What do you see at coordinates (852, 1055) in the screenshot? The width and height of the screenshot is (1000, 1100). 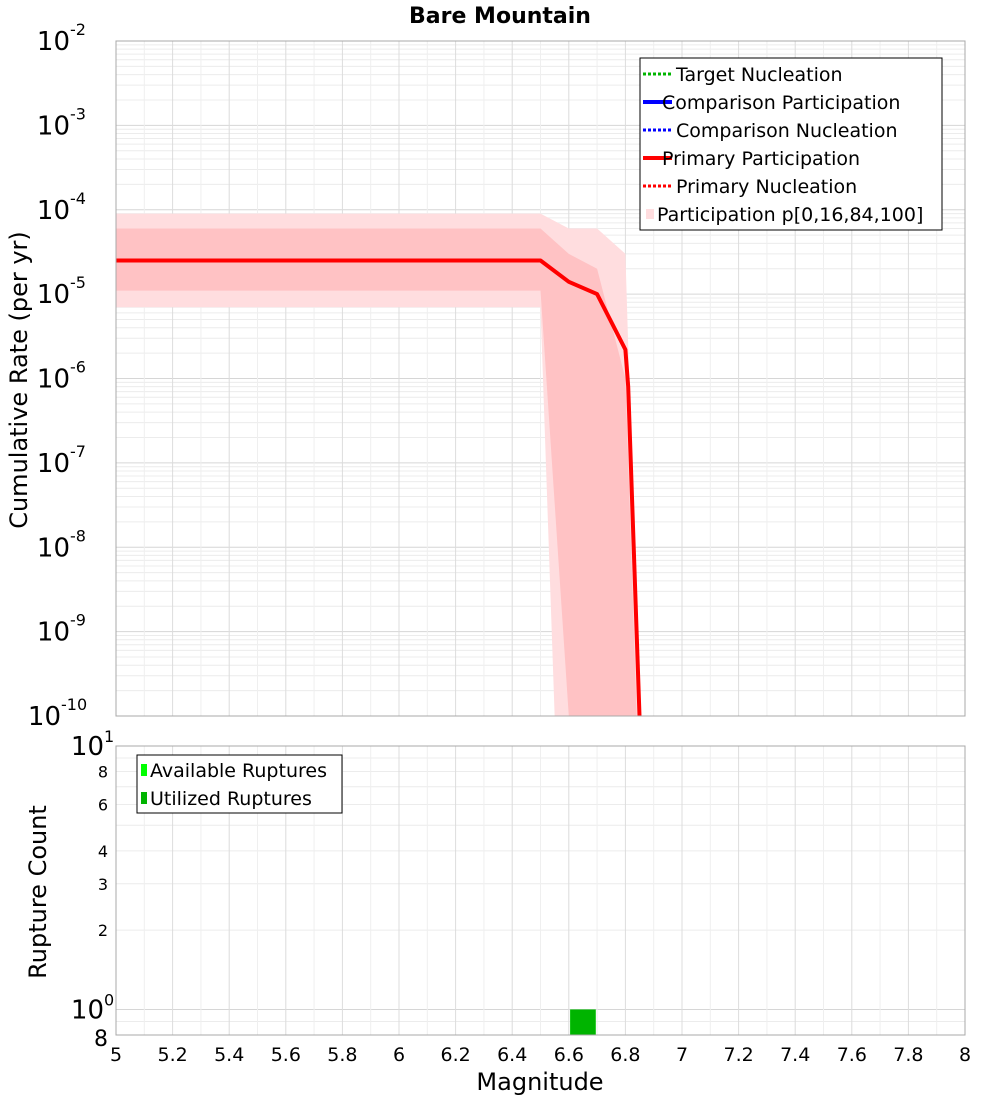 I see `x-tick-label: 7.6` at bounding box center [852, 1055].